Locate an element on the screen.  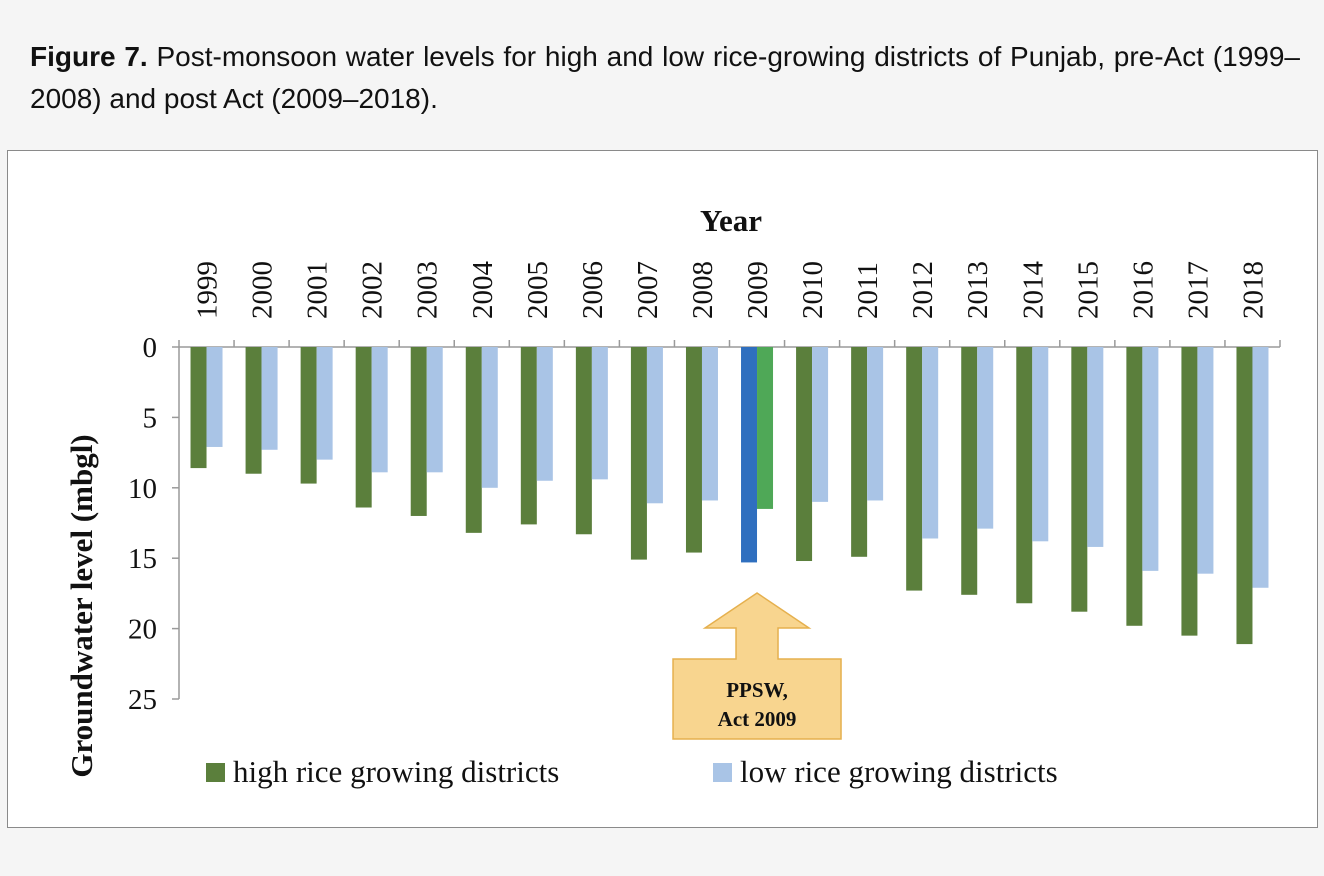
x-tick-label: 1999 is located at coordinates (208, 290).